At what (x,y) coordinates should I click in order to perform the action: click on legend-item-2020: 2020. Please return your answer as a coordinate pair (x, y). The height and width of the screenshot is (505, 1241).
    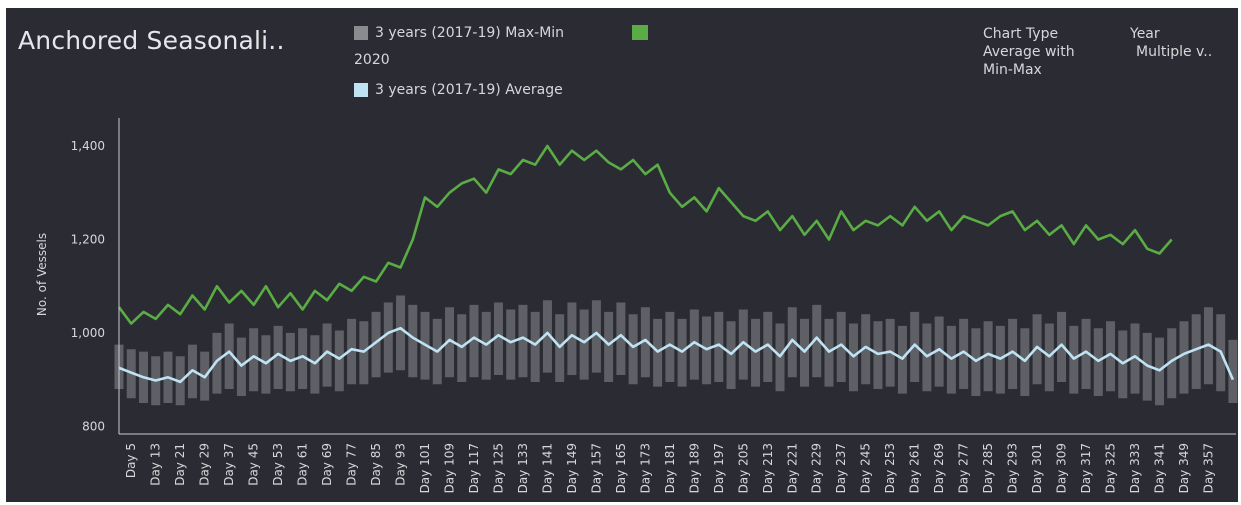
    Looking at the image, I should click on (372, 60).